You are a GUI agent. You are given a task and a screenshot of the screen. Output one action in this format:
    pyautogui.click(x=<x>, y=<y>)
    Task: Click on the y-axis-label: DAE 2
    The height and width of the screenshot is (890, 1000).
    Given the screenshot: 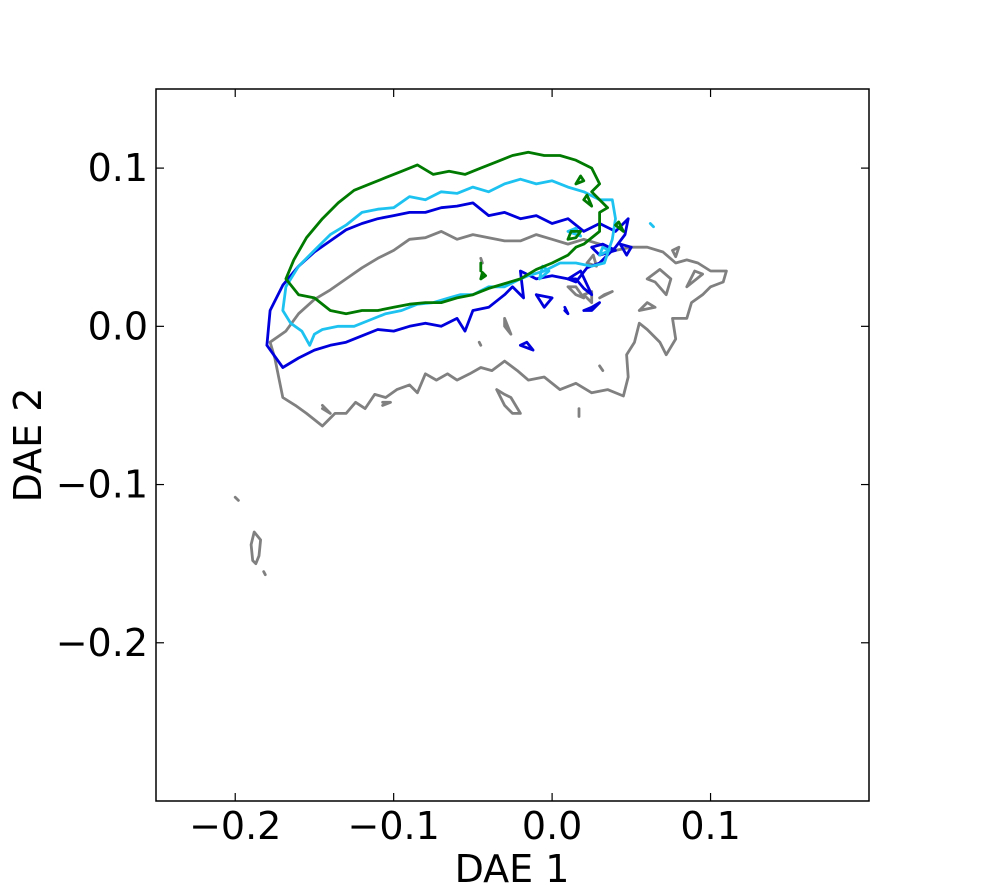 What is the action you would take?
    pyautogui.click(x=28, y=445)
    